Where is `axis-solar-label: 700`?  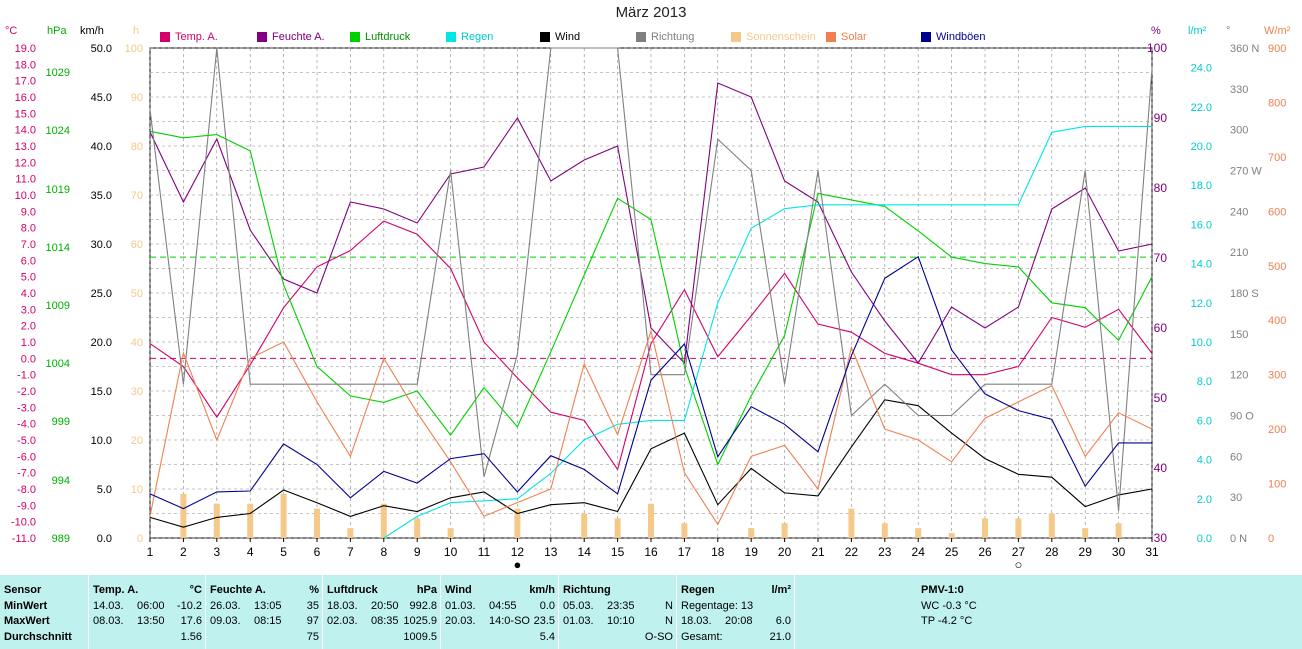
axis-solar-label: 700 is located at coordinates (1277, 158).